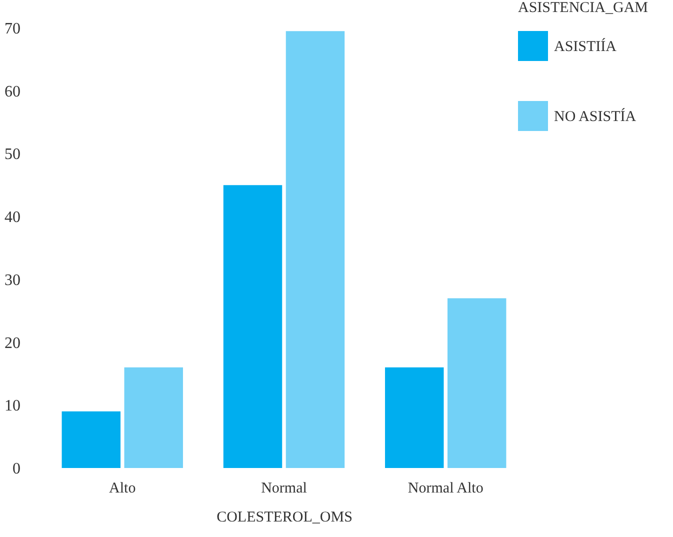 The height and width of the screenshot is (537, 673). What do you see at coordinates (122, 488) in the screenshot?
I see `x-tick-label: Alto` at bounding box center [122, 488].